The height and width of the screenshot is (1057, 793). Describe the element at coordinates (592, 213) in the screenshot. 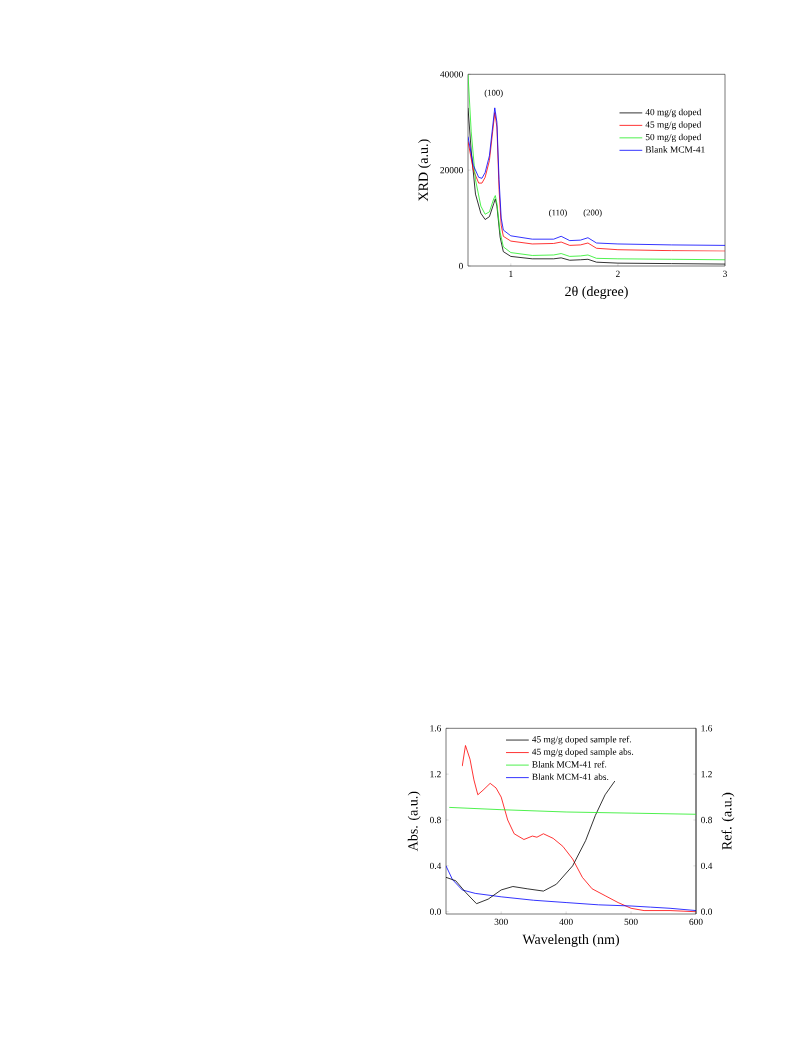

I see `annotation: (200)` at that location.